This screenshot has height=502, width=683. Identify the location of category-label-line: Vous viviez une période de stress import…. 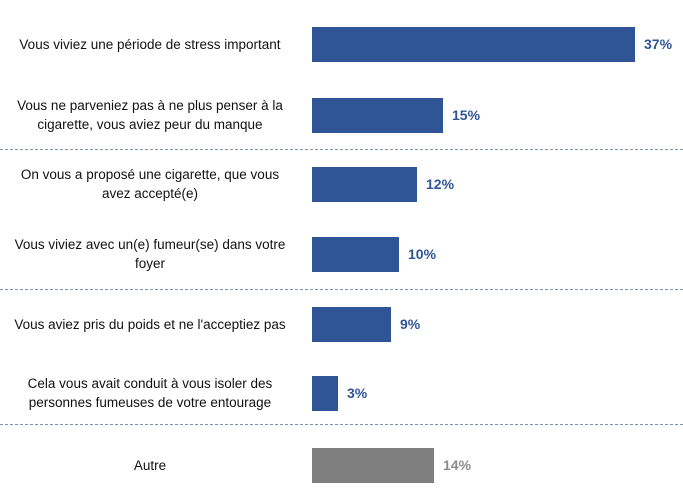
(150, 44).